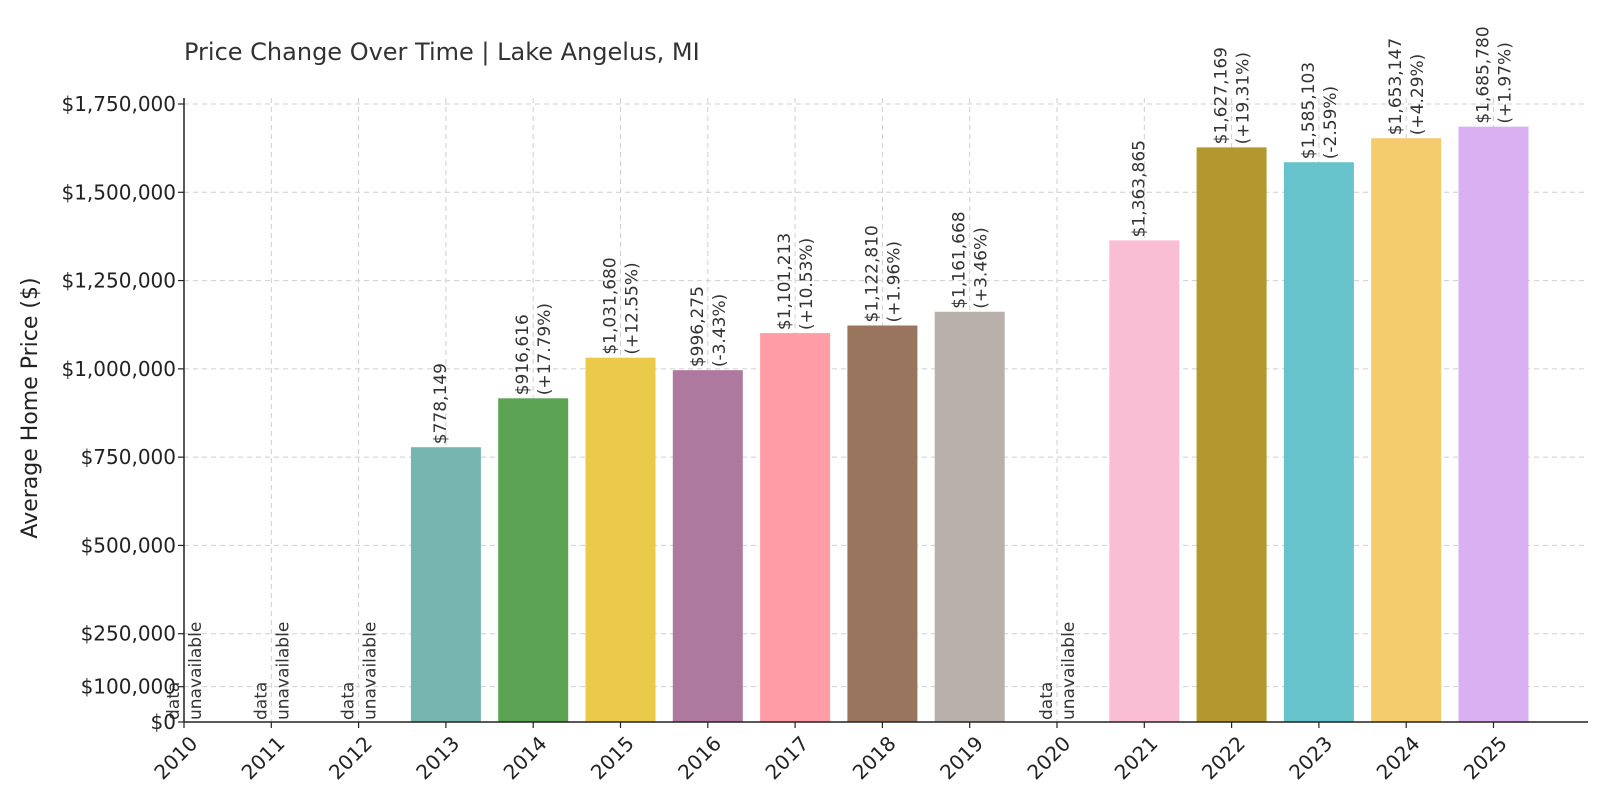  I want to click on bar-label-line: (+3.46%), so click(982, 268).